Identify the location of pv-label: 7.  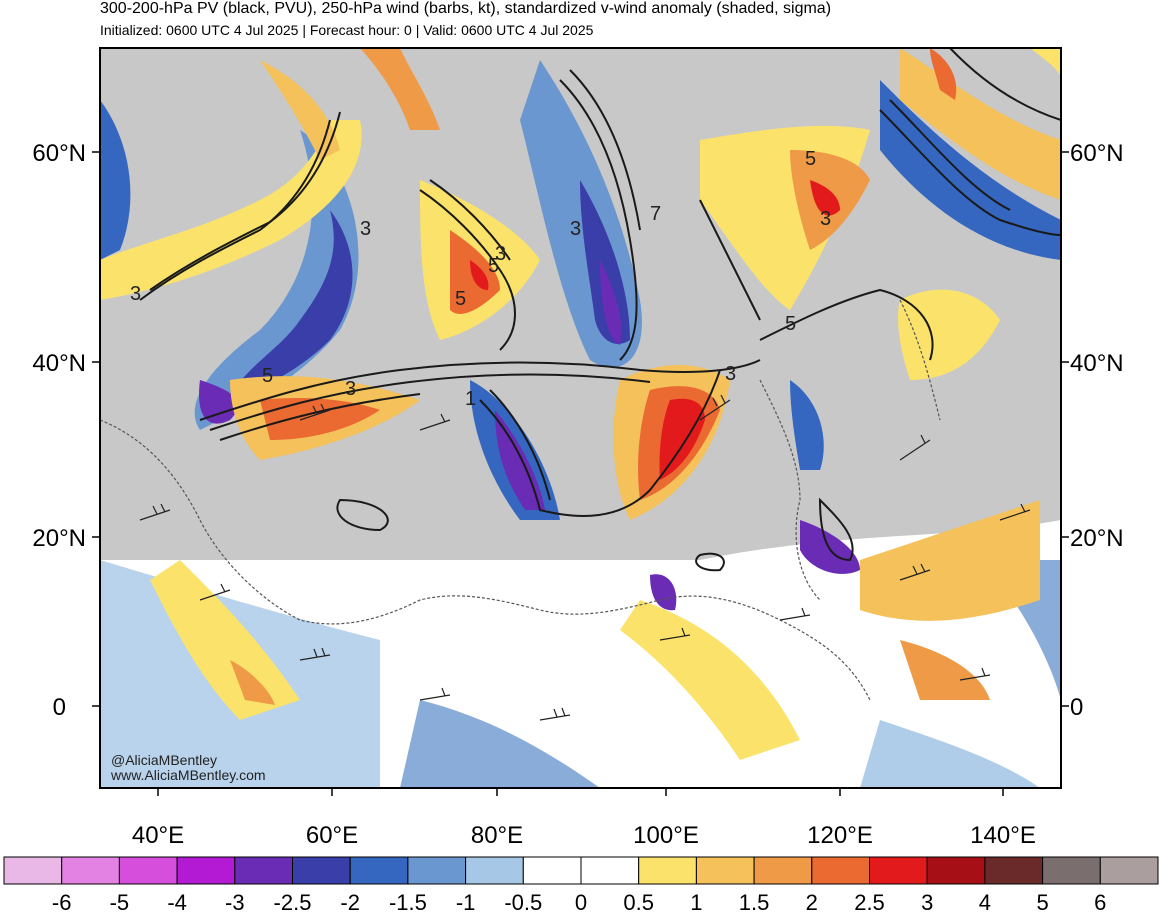
(655, 214).